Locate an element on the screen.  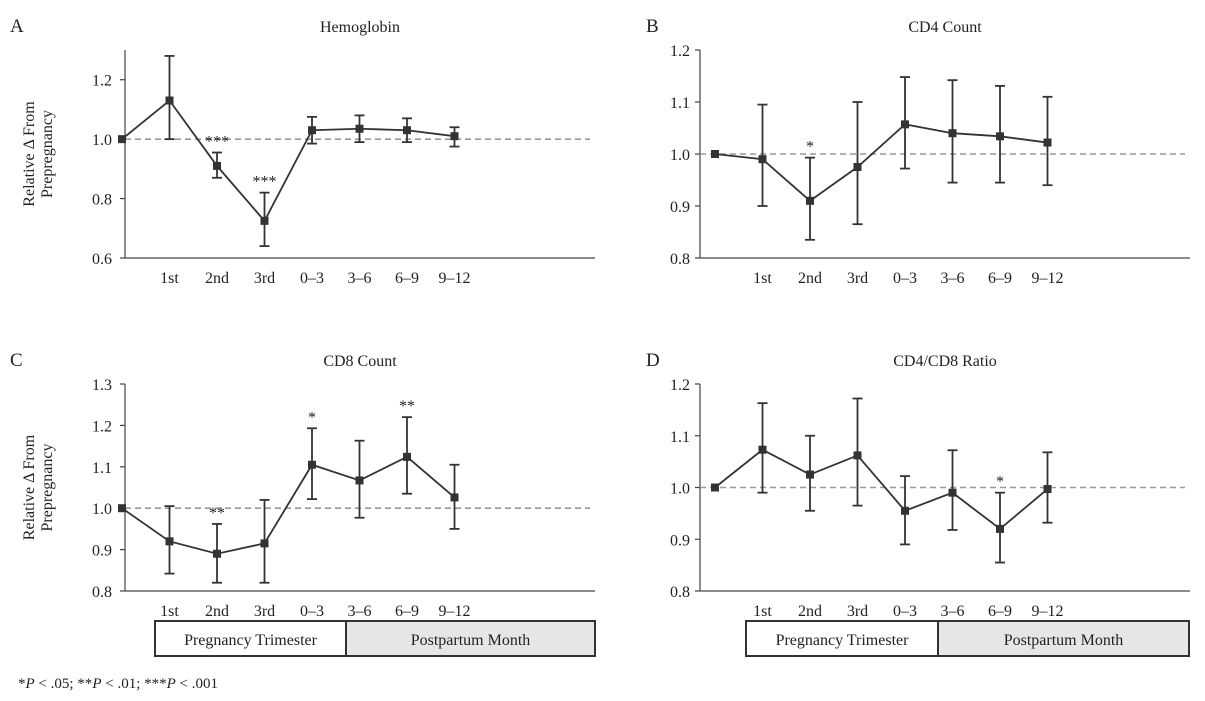
panel-d-ytick-label: 1.0 is located at coordinates (680, 489).